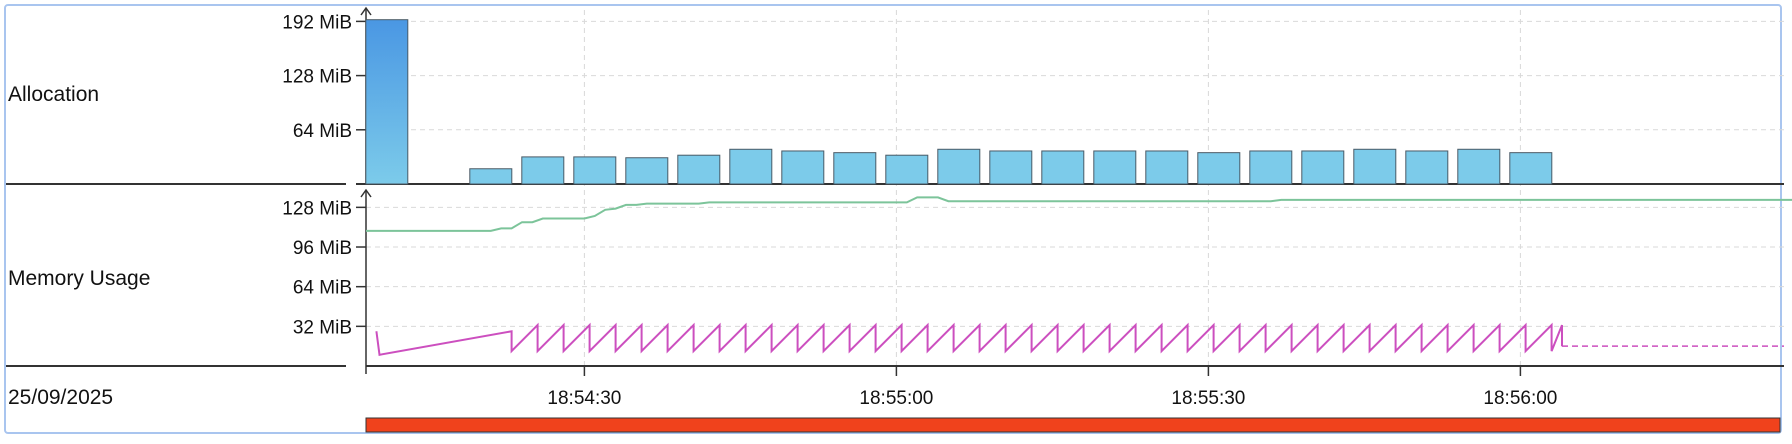 The height and width of the screenshot is (444, 1792). I want to click on allocation-panel-label: Allocation, so click(53, 94).